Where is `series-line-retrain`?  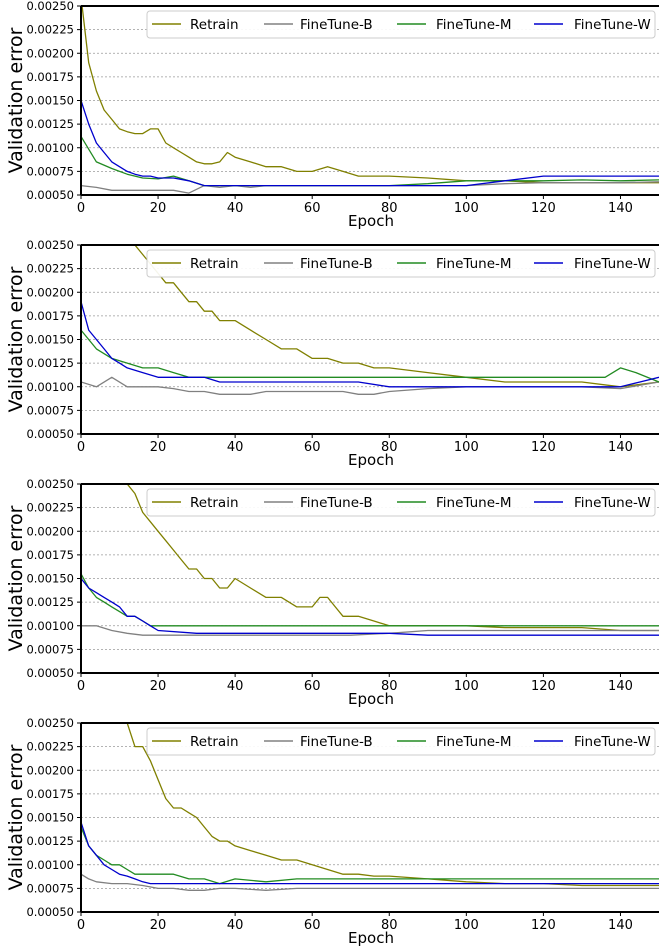
series-line-retrain is located at coordinates (392, 805).